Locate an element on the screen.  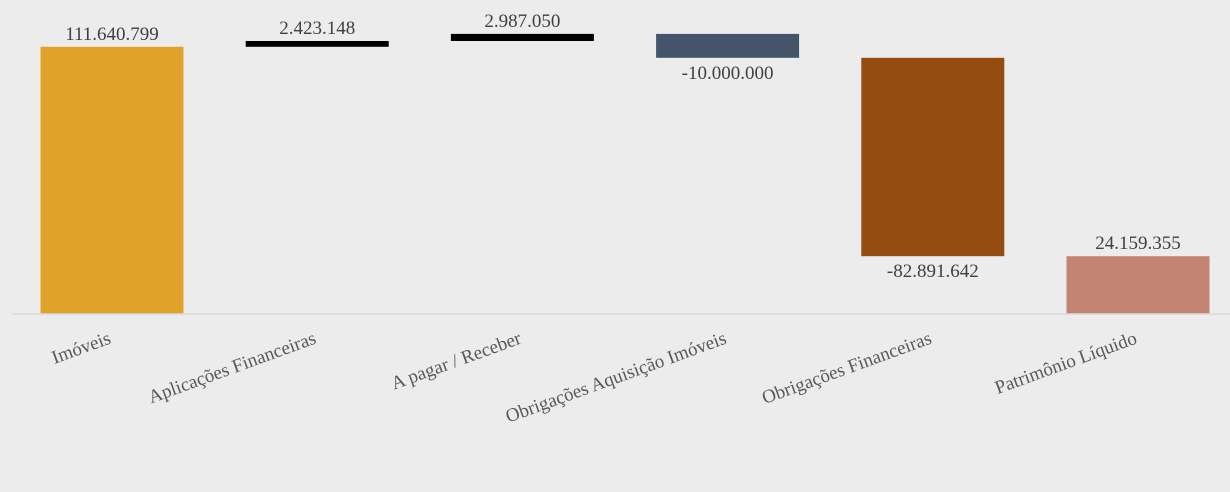
category-label-a-pagar-receber: A pagar / Receber is located at coordinates (457, 361).